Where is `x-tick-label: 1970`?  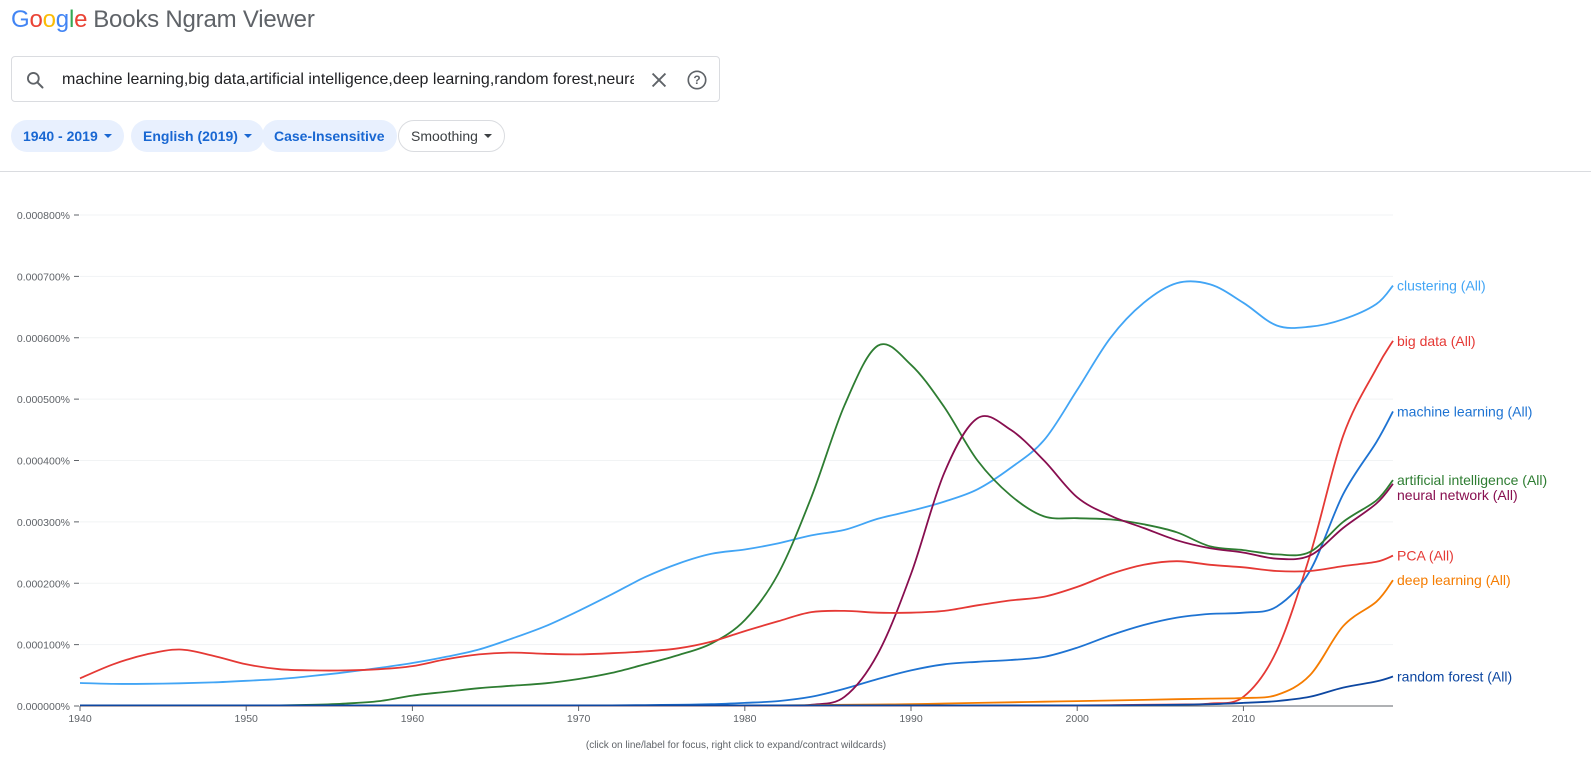 x-tick-label: 1970 is located at coordinates (579, 719).